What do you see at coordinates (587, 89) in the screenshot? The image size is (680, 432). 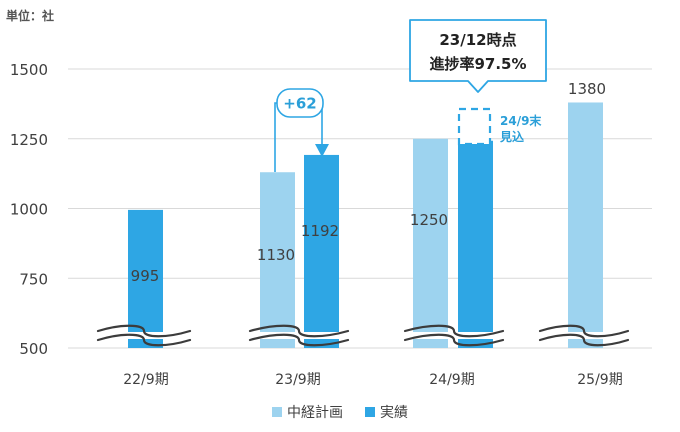 I see `data-label-plan: 1380` at bounding box center [587, 89].